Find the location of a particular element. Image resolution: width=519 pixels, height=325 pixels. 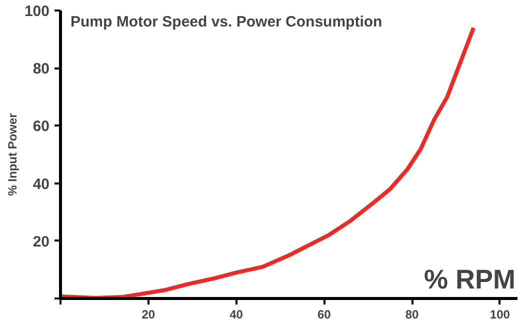

x-tick-label: 60 is located at coordinates (324, 315).